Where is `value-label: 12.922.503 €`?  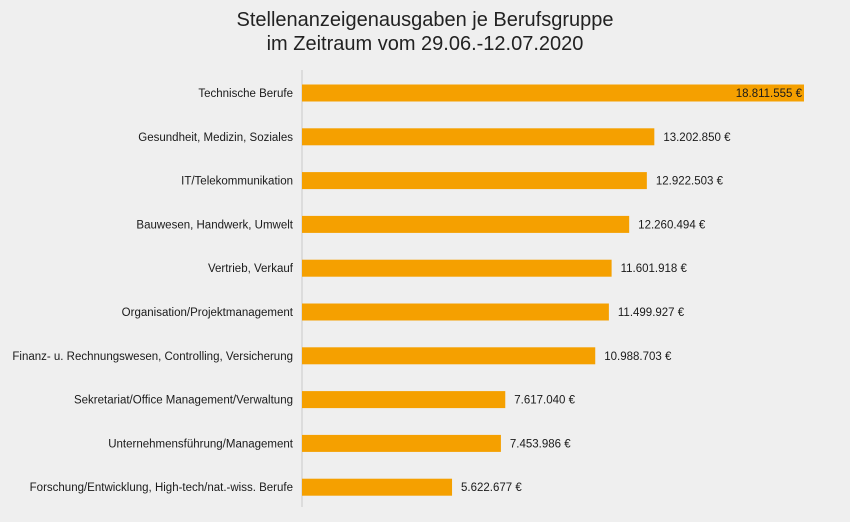
value-label: 12.922.503 € is located at coordinates (690, 182).